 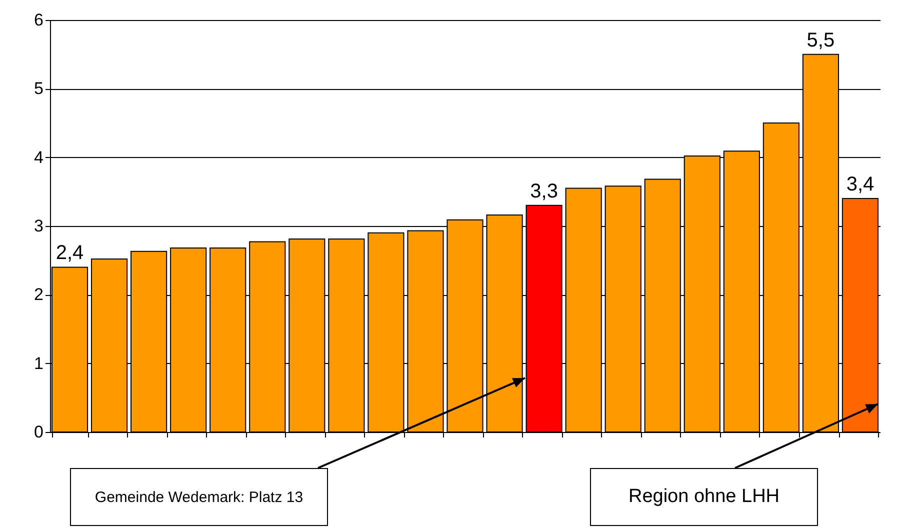 What do you see at coordinates (39, 432) in the screenshot?
I see `y-tick-label: 0` at bounding box center [39, 432].